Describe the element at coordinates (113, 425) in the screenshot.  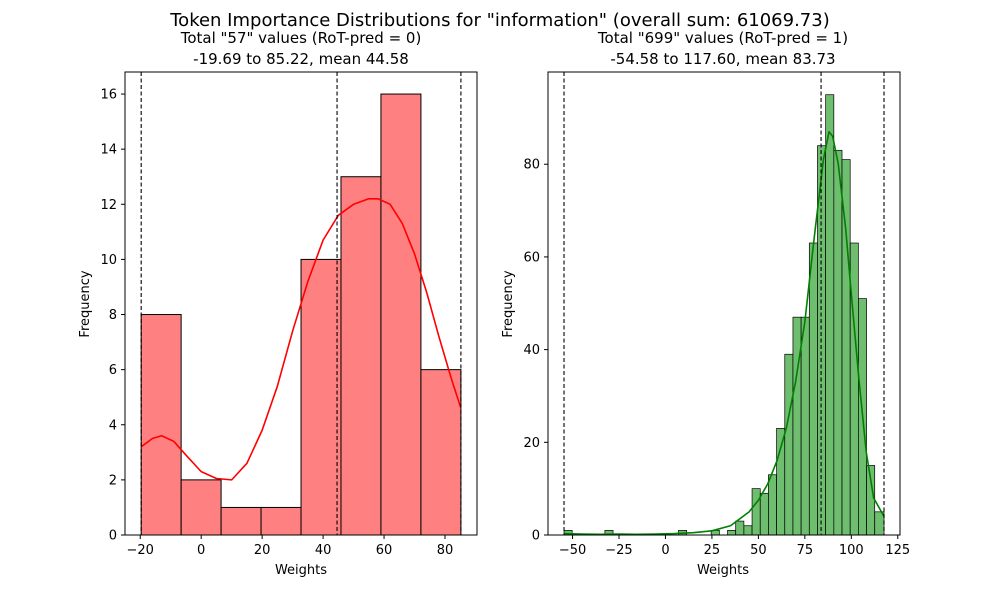
I see `left-y-tick-label: 4` at that location.